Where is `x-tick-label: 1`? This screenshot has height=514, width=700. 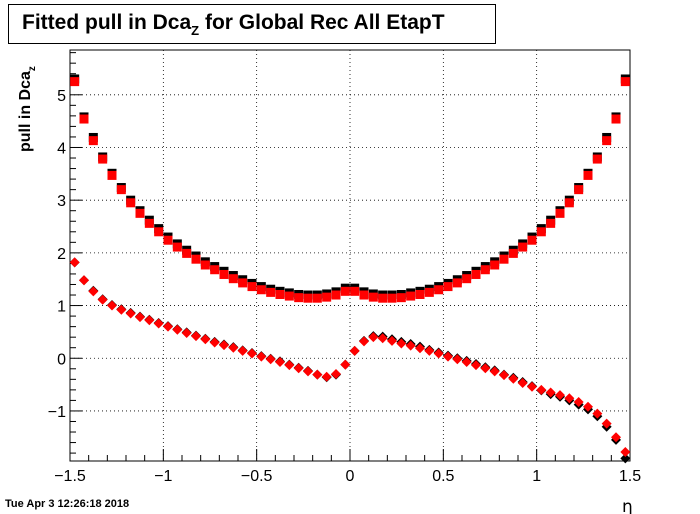 x-tick-label: 1 is located at coordinates (536, 476).